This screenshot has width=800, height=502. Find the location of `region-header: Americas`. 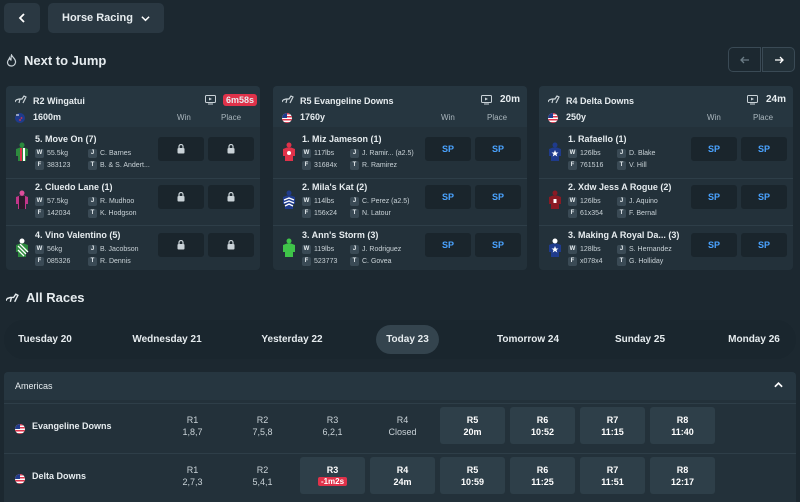

region-header: Americas is located at coordinates (400, 386).